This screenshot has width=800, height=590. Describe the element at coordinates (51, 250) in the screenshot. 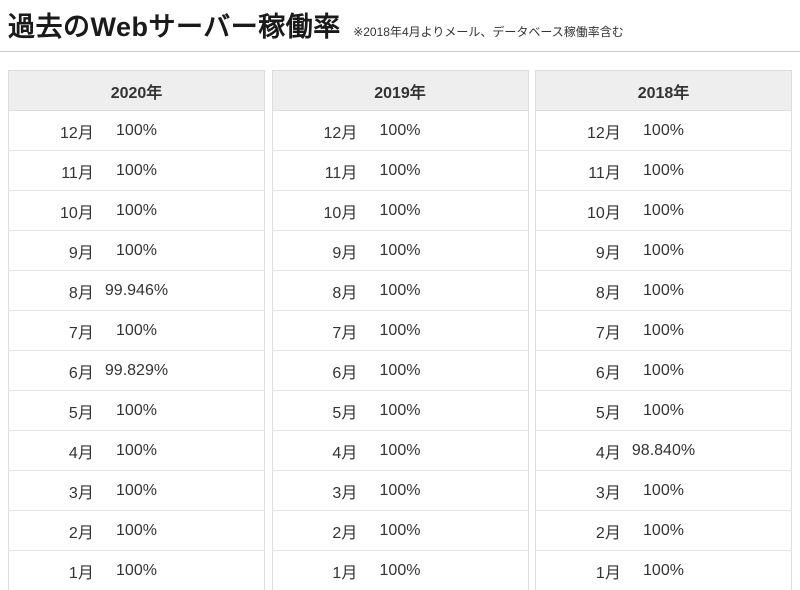

I see `month-label: 9月` at that location.